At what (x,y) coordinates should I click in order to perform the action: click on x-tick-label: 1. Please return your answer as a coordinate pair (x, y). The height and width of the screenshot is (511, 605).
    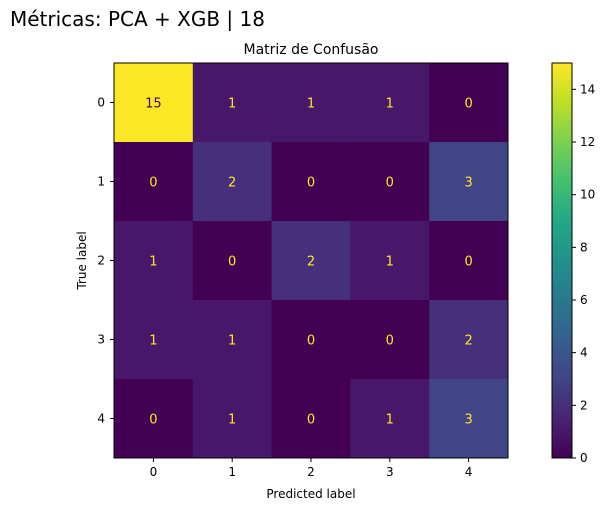
    Looking at the image, I should click on (232, 472).